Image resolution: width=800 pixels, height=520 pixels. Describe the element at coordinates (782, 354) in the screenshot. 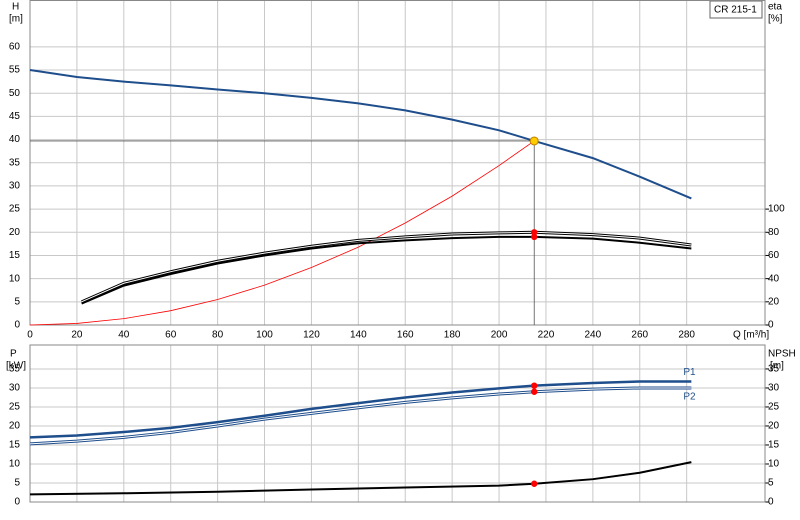

I see `npsh-axis-label: NPSH` at that location.